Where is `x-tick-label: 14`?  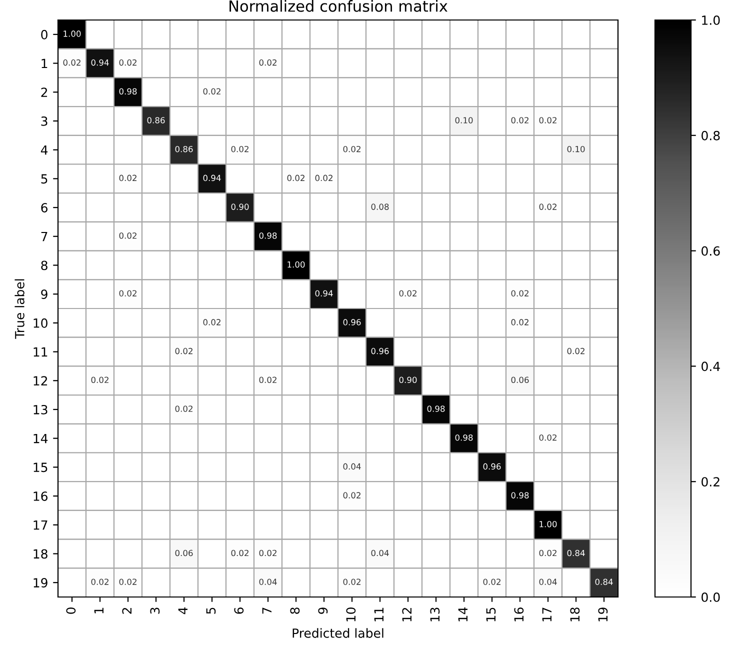
x-tick-label: 14 is located at coordinates (463, 614).